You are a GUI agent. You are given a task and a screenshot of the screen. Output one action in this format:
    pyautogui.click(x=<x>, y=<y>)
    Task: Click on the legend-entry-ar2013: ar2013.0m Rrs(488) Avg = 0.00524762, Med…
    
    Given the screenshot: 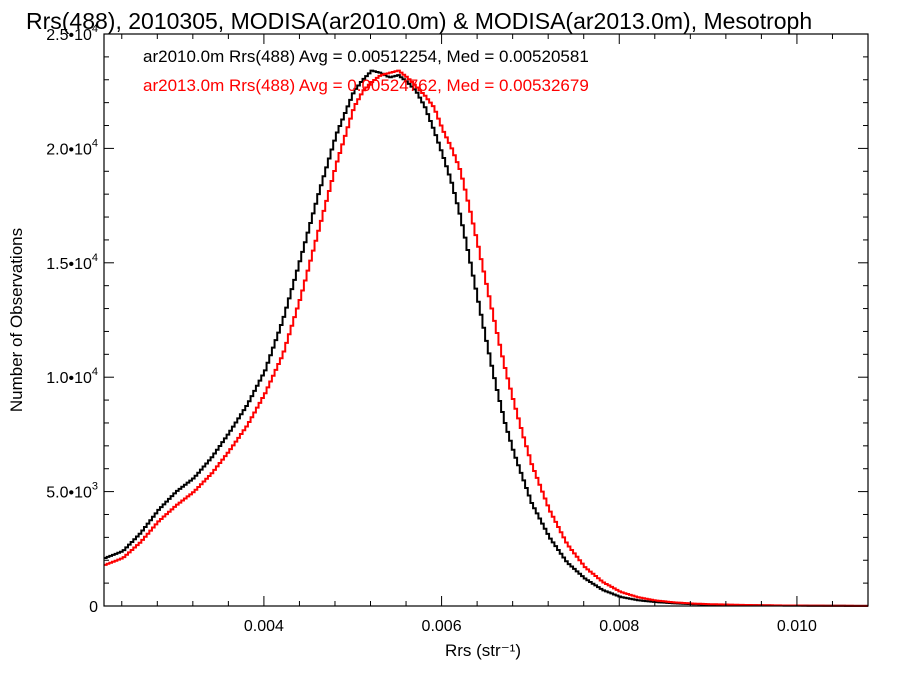 What is the action you would take?
    pyautogui.click(x=366, y=85)
    